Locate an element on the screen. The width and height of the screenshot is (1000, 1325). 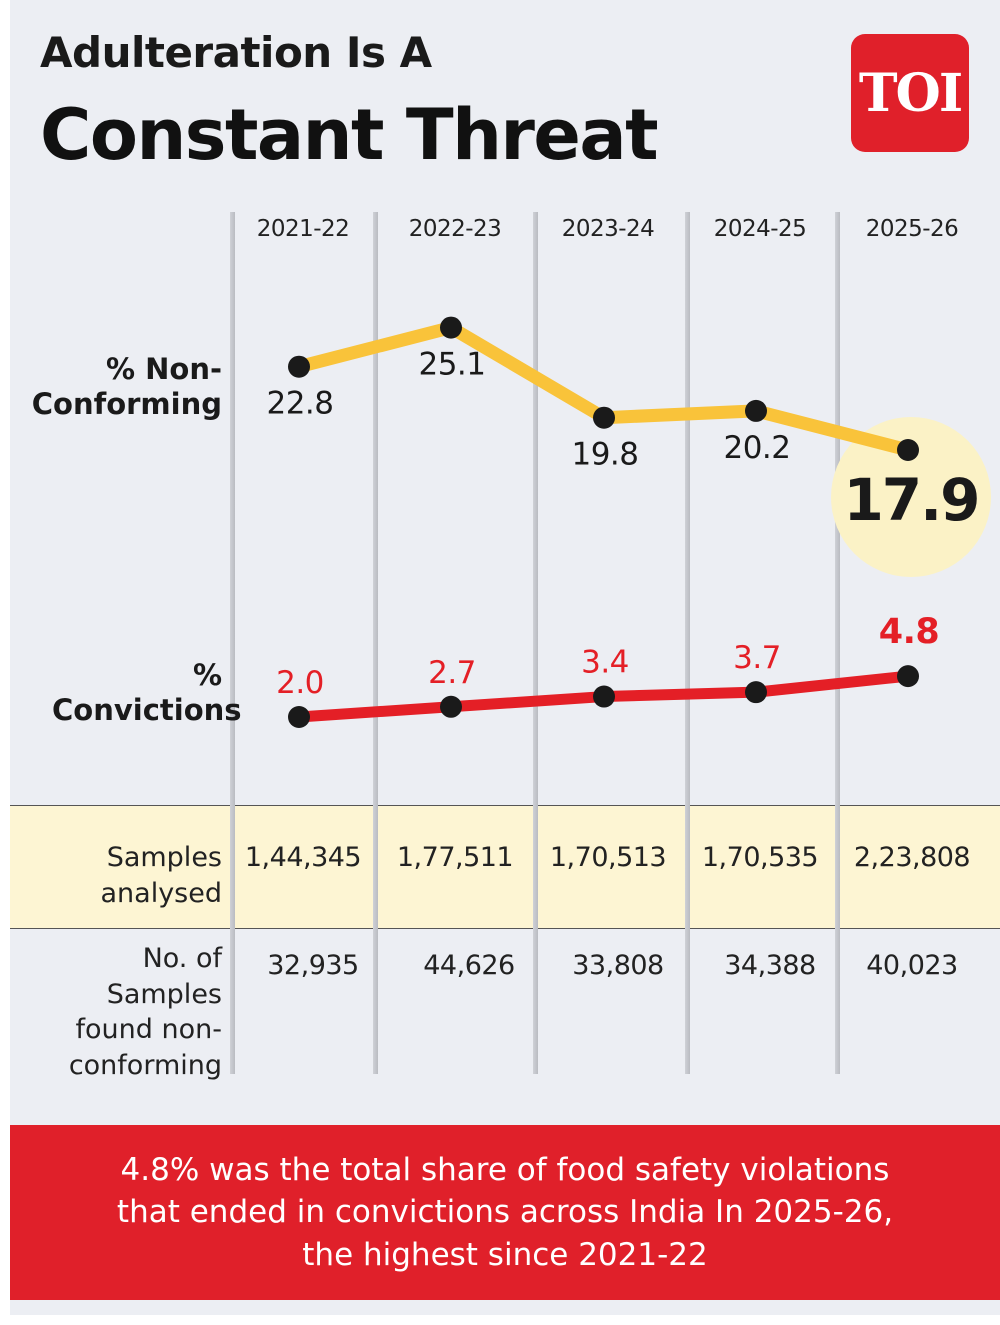
title-line-2: Constant Threat is located at coordinates (349, 135).